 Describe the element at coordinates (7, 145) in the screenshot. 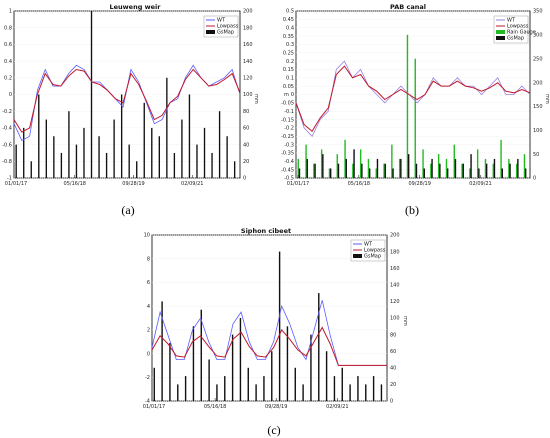

I see `y-left-tick-label: -0.6` at that location.